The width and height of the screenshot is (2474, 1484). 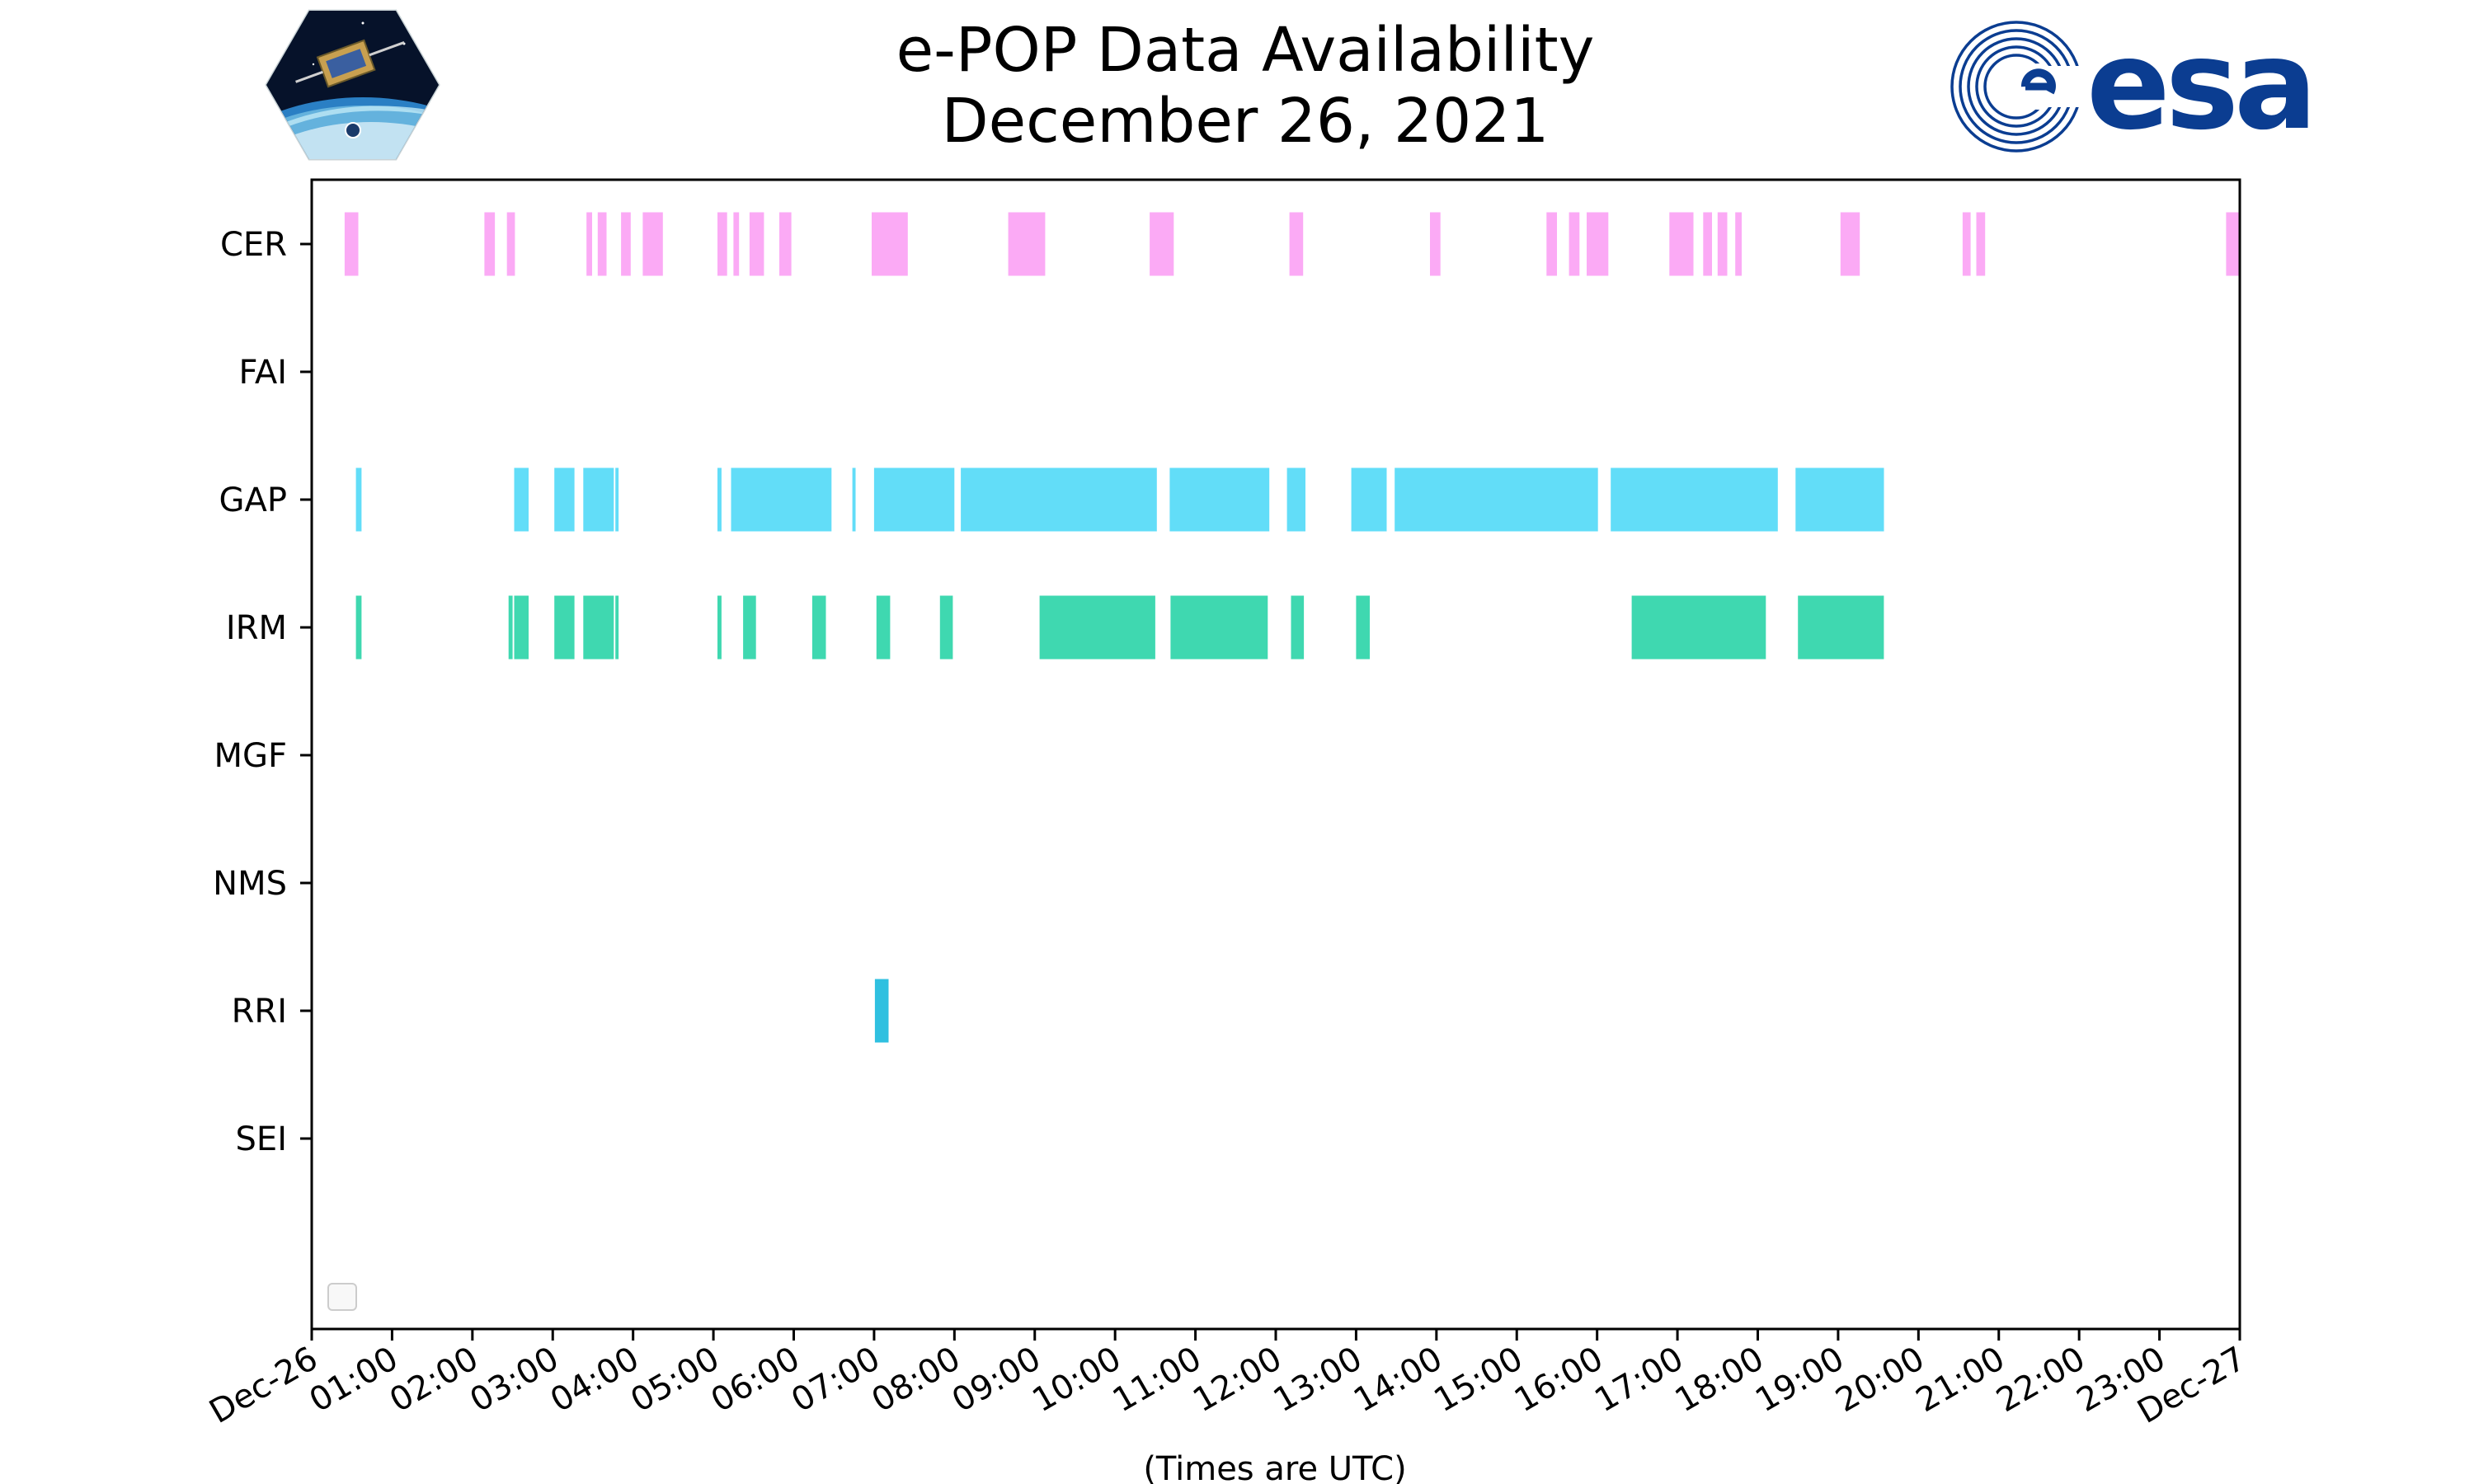 What do you see at coordinates (1639, 1380) in the screenshot?
I see `x-tick-label-17: 17:00` at bounding box center [1639, 1380].